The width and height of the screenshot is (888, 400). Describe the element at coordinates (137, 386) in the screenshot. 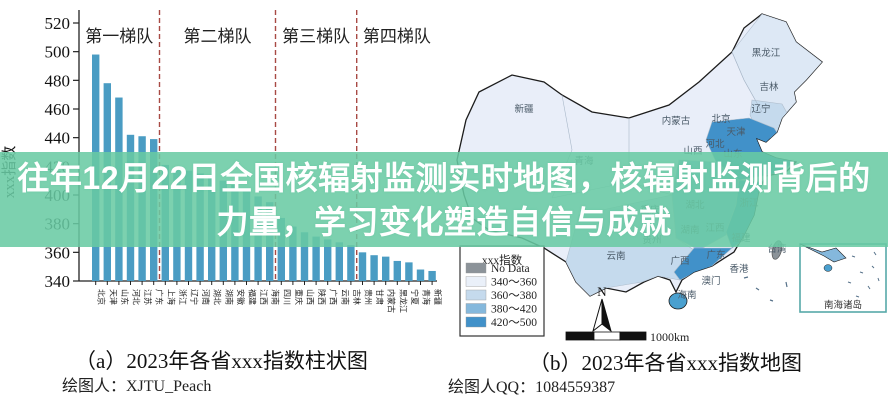

I see `bar-chart-credit: 绘图人：XJTU_Peach` at that location.